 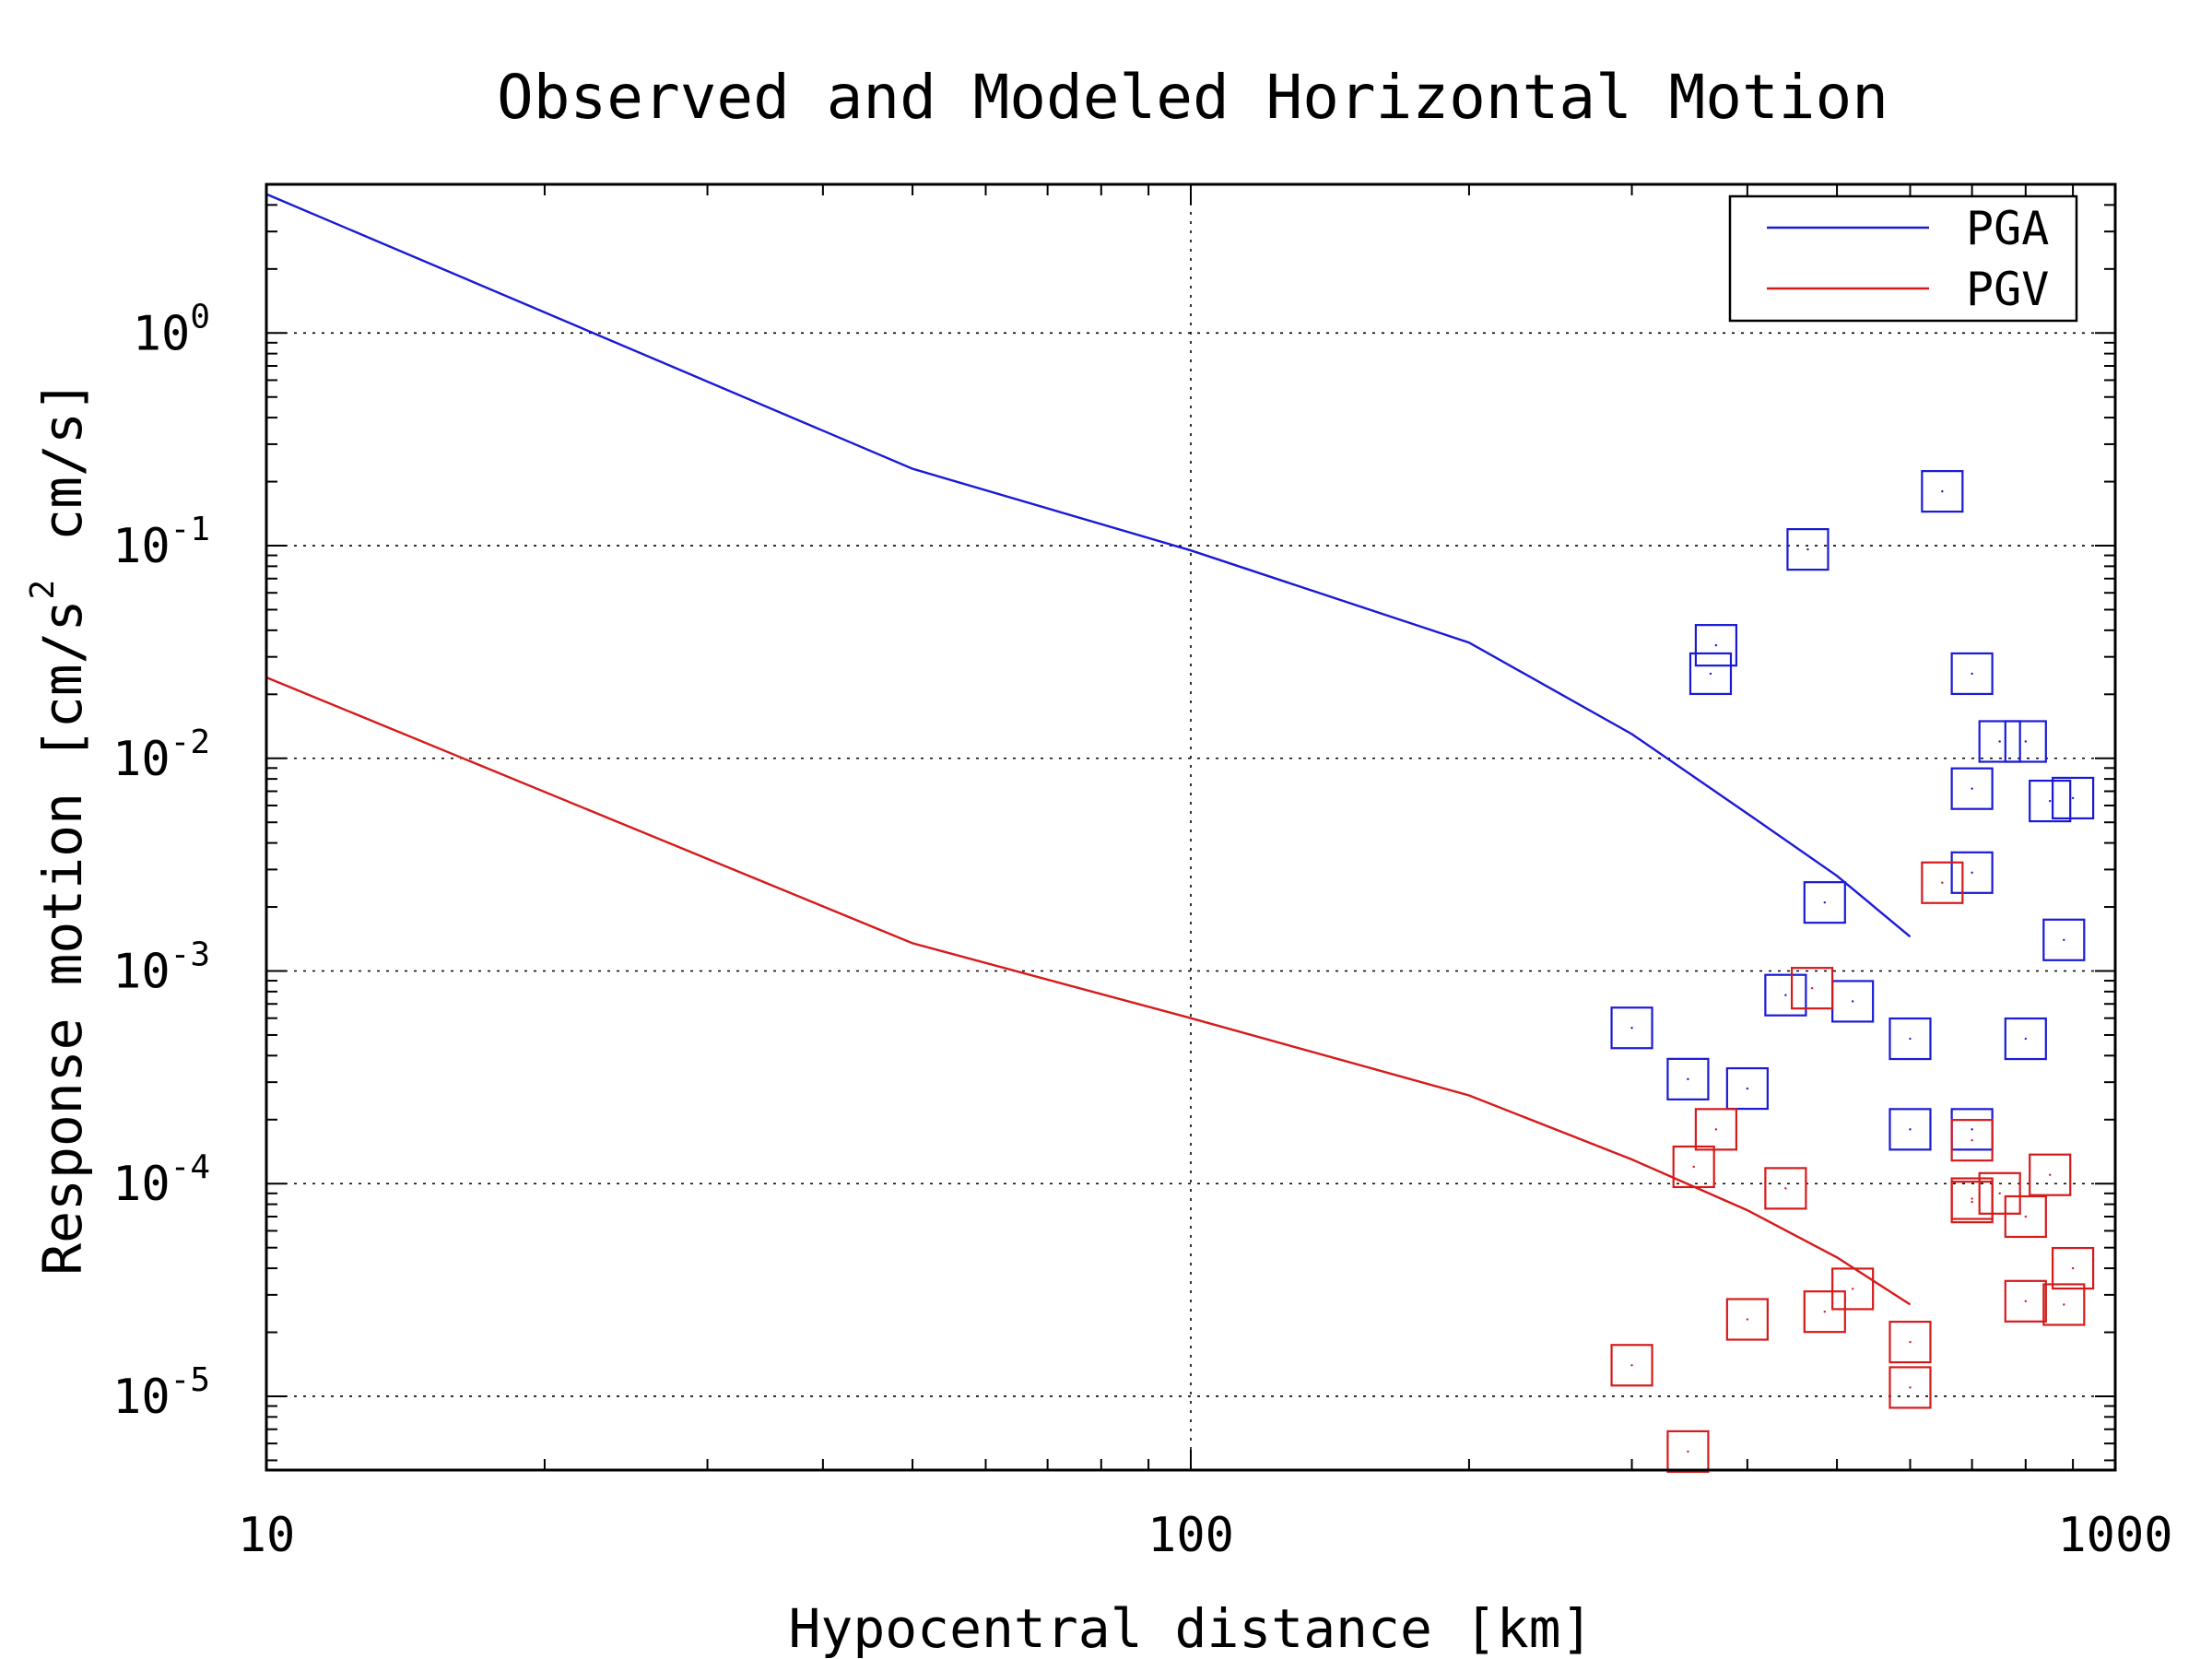 I want to click on y-axis-label-sup: 2, so click(x=43, y=590).